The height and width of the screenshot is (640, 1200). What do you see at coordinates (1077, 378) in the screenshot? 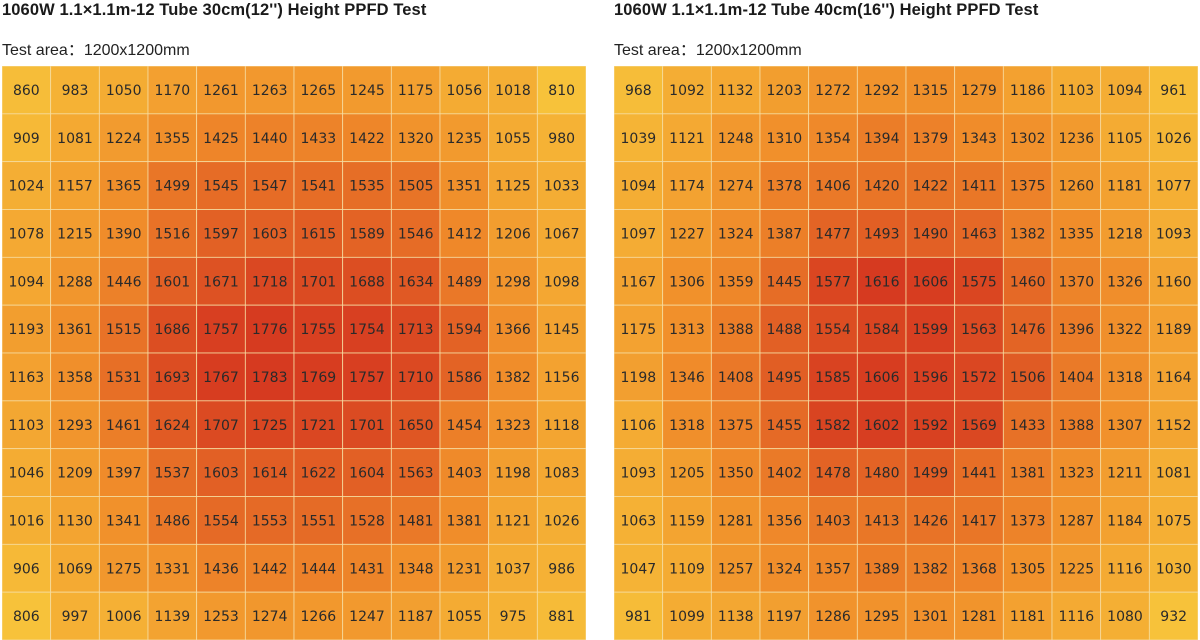
I see `heatmap-cell-label: 1404` at bounding box center [1077, 378].